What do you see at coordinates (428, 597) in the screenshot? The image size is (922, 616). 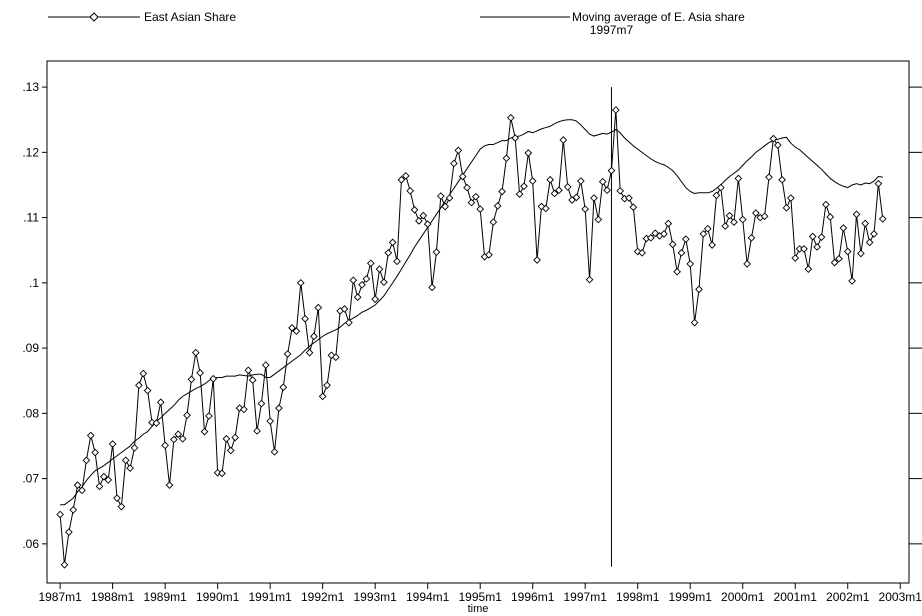 I see `x-tick-label: 1994m1` at bounding box center [428, 597].